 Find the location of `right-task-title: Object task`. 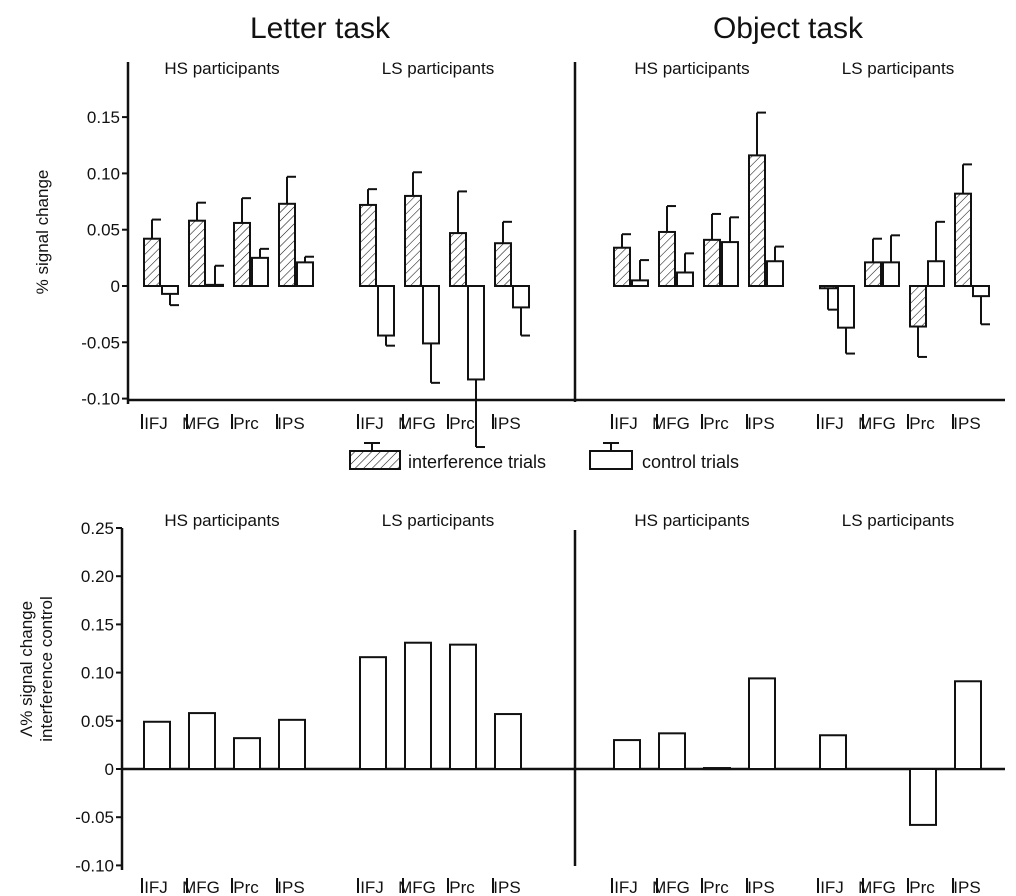

right-task-title: Object task is located at coordinates (788, 28).